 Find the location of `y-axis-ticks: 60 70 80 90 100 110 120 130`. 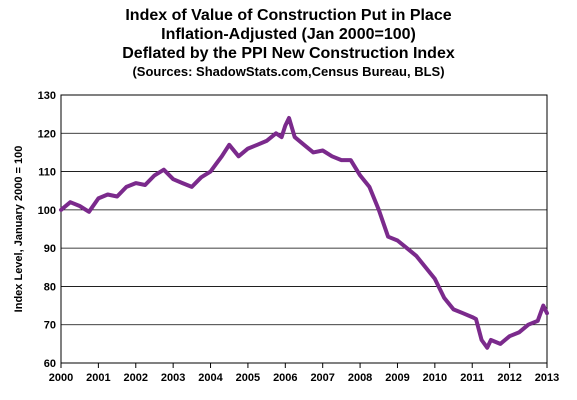

y-axis-ticks: 60 70 80 90 100 110 120 130 is located at coordinates (47, 230).